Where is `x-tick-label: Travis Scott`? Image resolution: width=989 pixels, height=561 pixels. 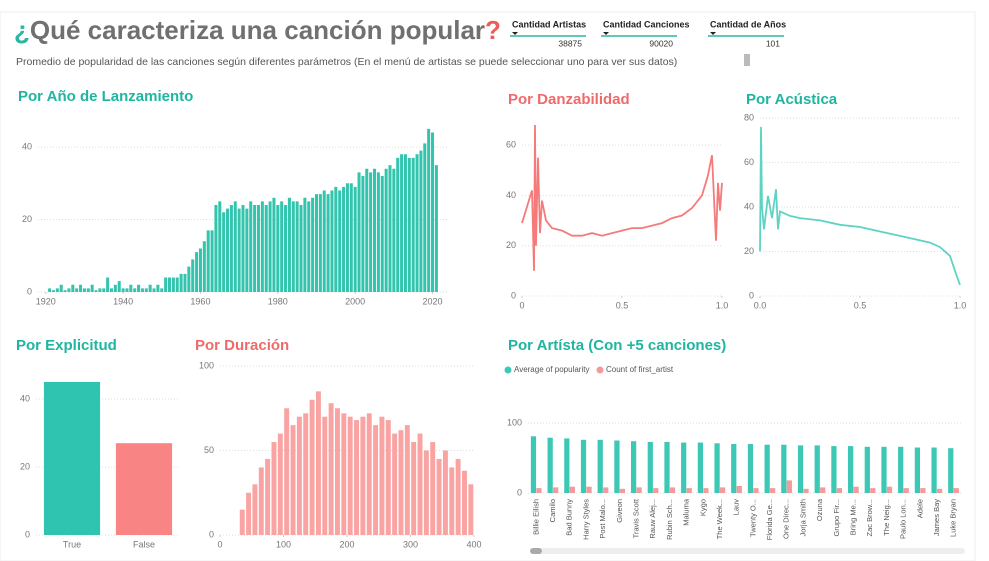 x-tick-label: Travis Scott is located at coordinates (635, 518).